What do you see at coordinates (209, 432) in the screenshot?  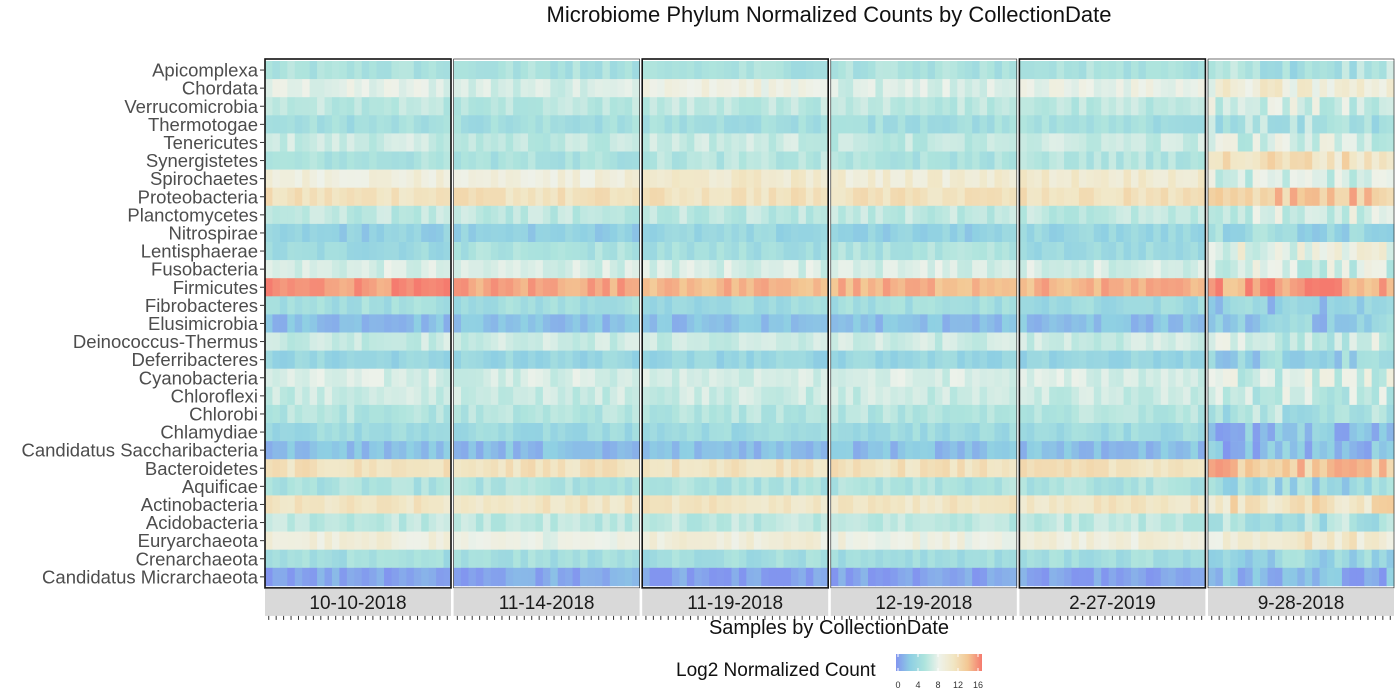 I see `y-tick-label: Chlamydiae` at bounding box center [209, 432].